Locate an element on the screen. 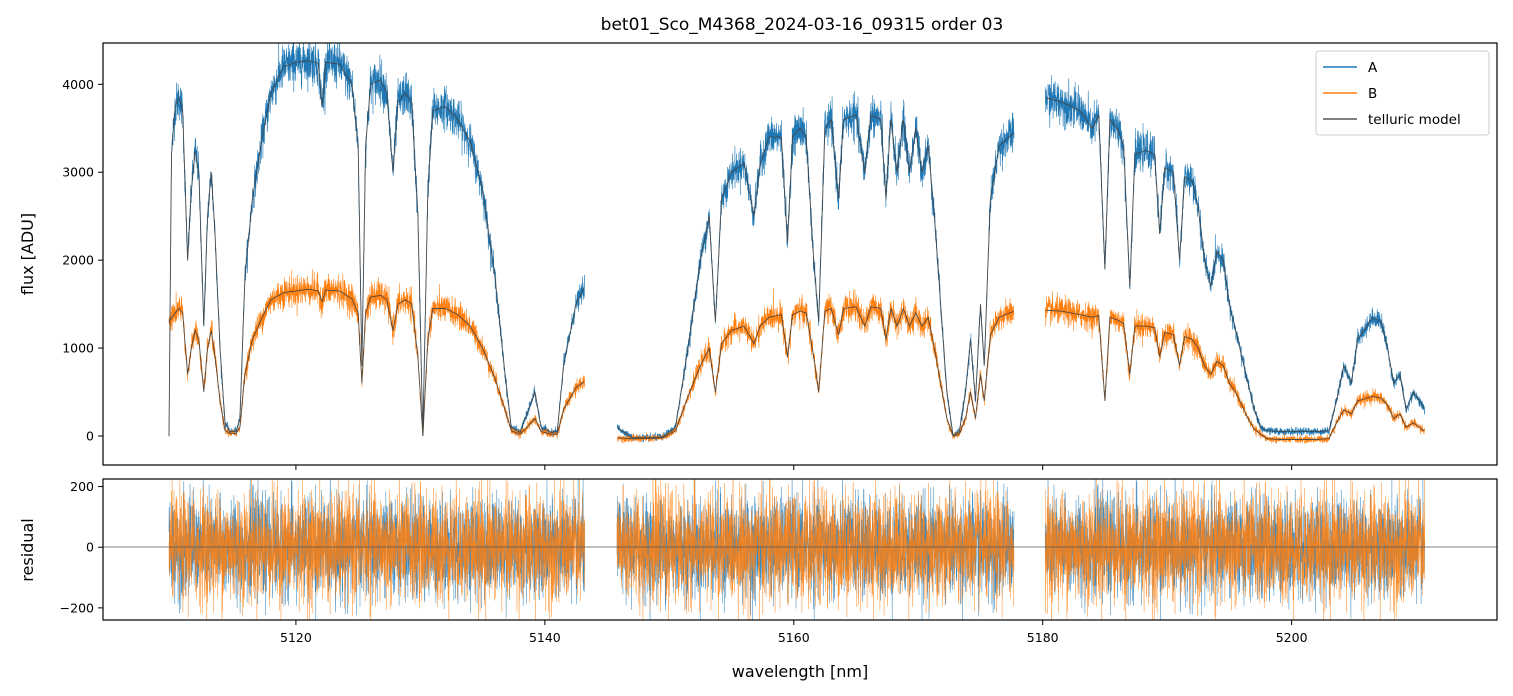  x-tick-label: 5200 is located at coordinates (1292, 637).